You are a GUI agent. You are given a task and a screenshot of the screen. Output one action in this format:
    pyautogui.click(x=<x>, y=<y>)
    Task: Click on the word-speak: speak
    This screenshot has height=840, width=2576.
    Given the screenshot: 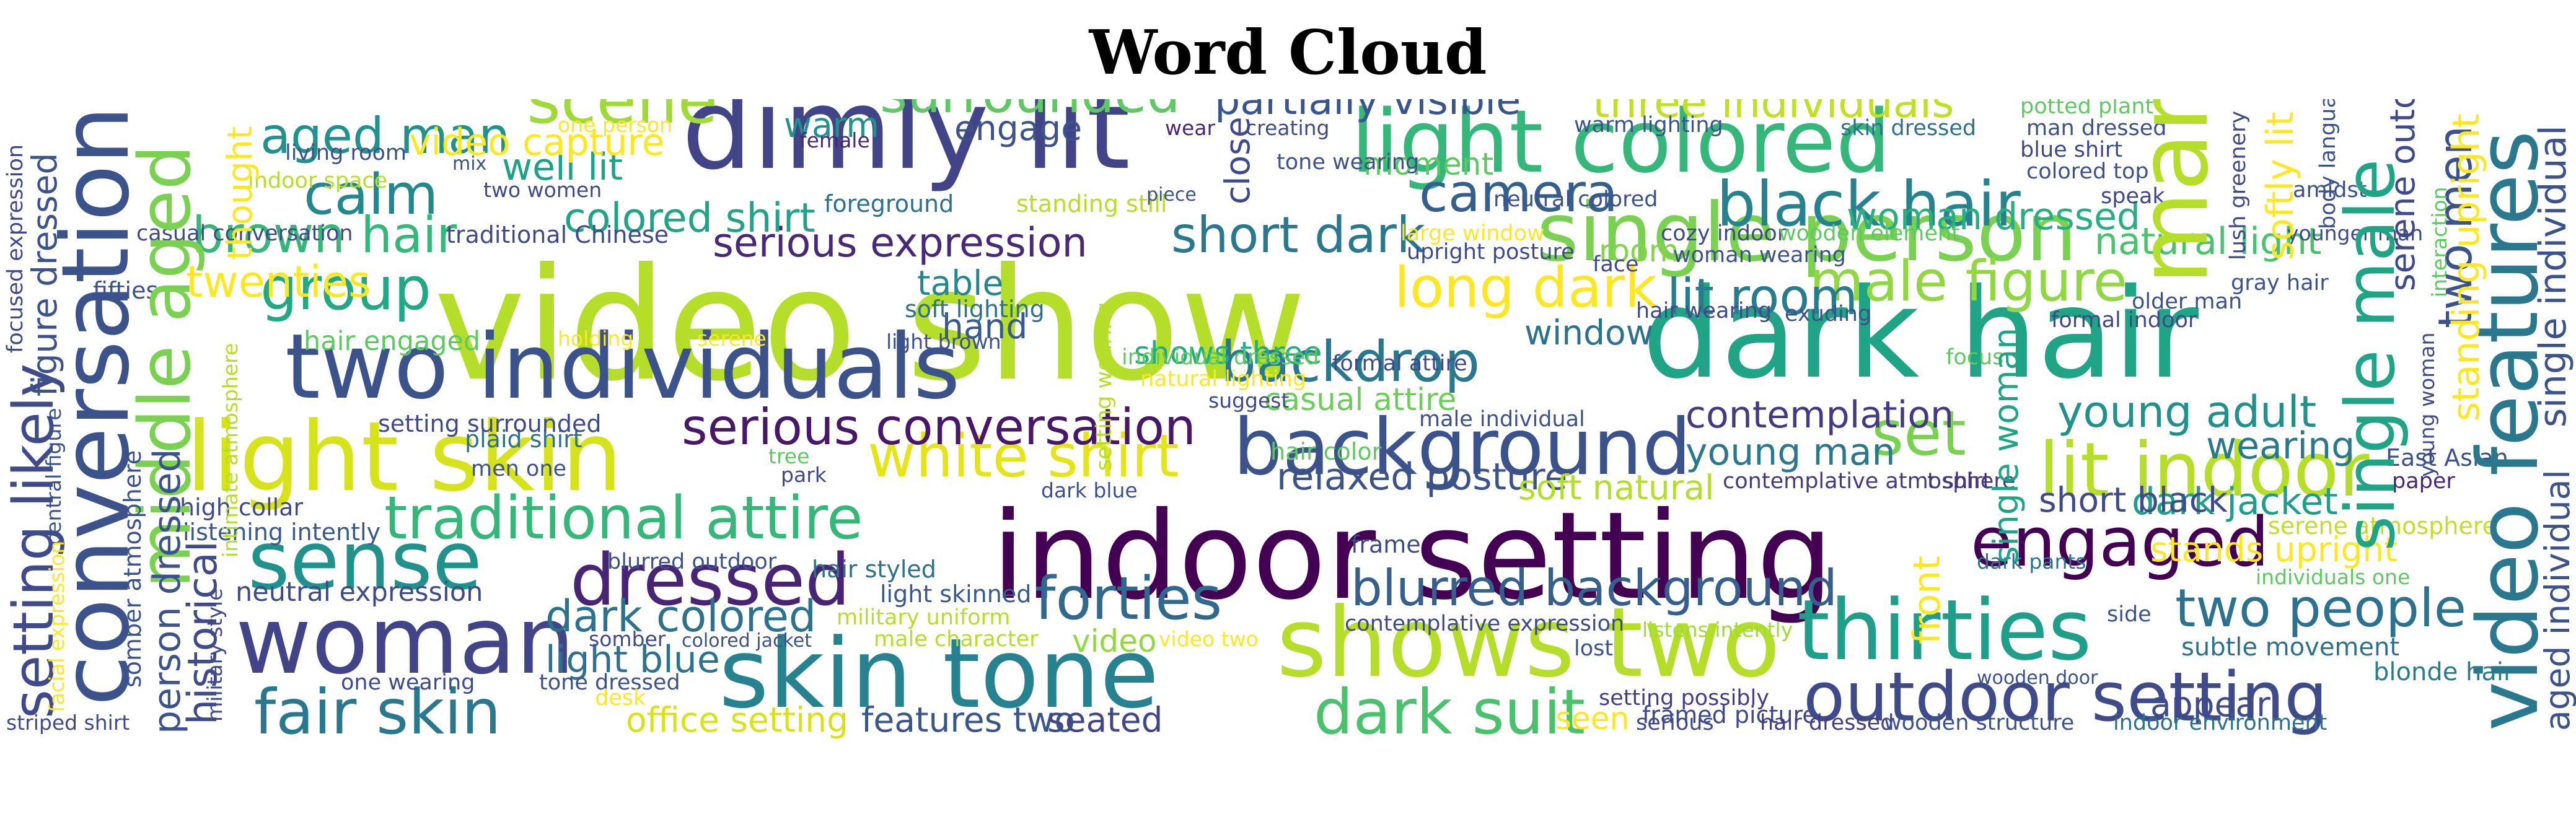 What is the action you would take?
    pyautogui.click(x=2133, y=196)
    